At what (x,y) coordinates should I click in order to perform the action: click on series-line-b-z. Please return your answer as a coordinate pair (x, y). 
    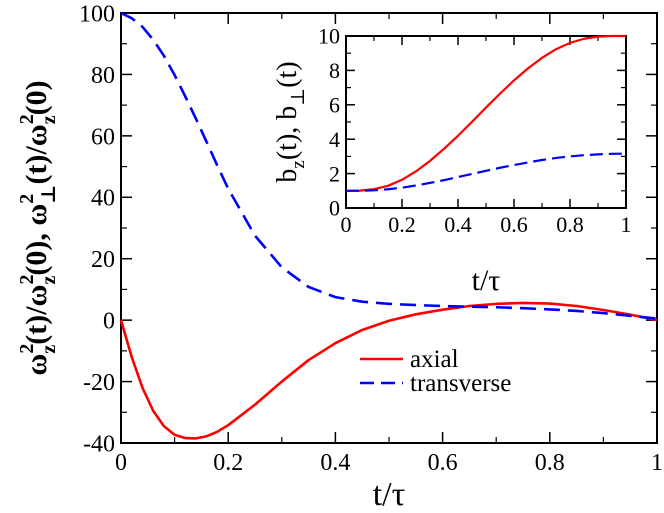
    Looking at the image, I should click on (485, 113).